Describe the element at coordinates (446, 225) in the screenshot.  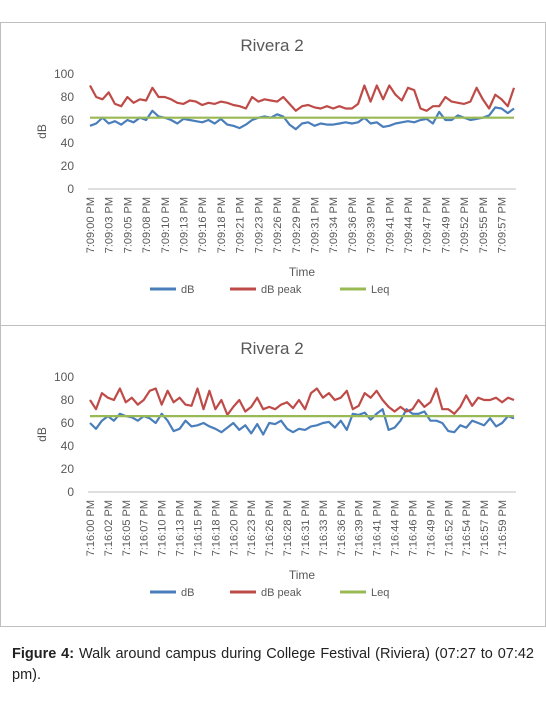
I see `x-tick-label: 7:09:49 PM` at that location.